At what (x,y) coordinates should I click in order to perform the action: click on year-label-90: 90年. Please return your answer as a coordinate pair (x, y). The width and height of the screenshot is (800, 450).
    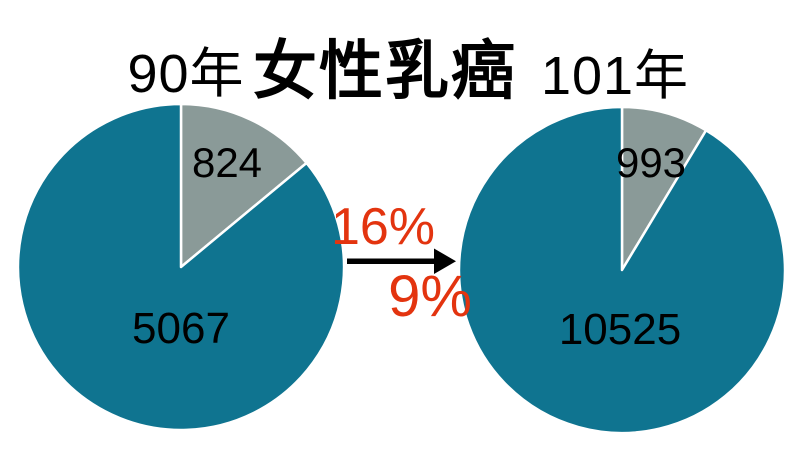
    Looking at the image, I should click on (186, 74).